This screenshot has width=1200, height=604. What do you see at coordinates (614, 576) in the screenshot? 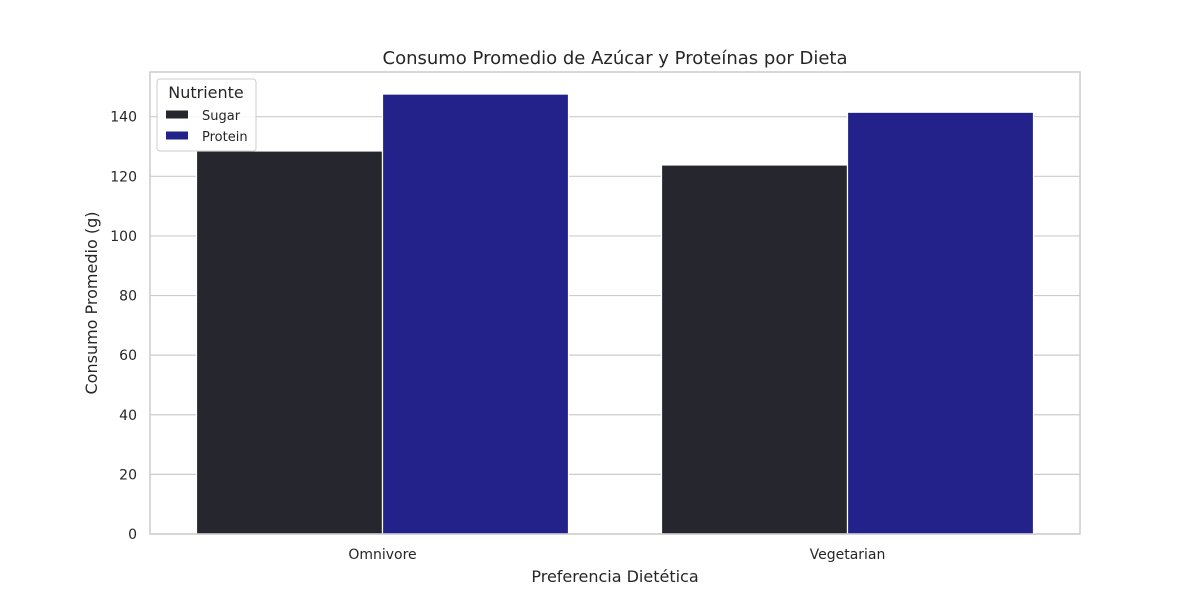
I see `x-axis-label: Preferencia Dietética` at bounding box center [614, 576].